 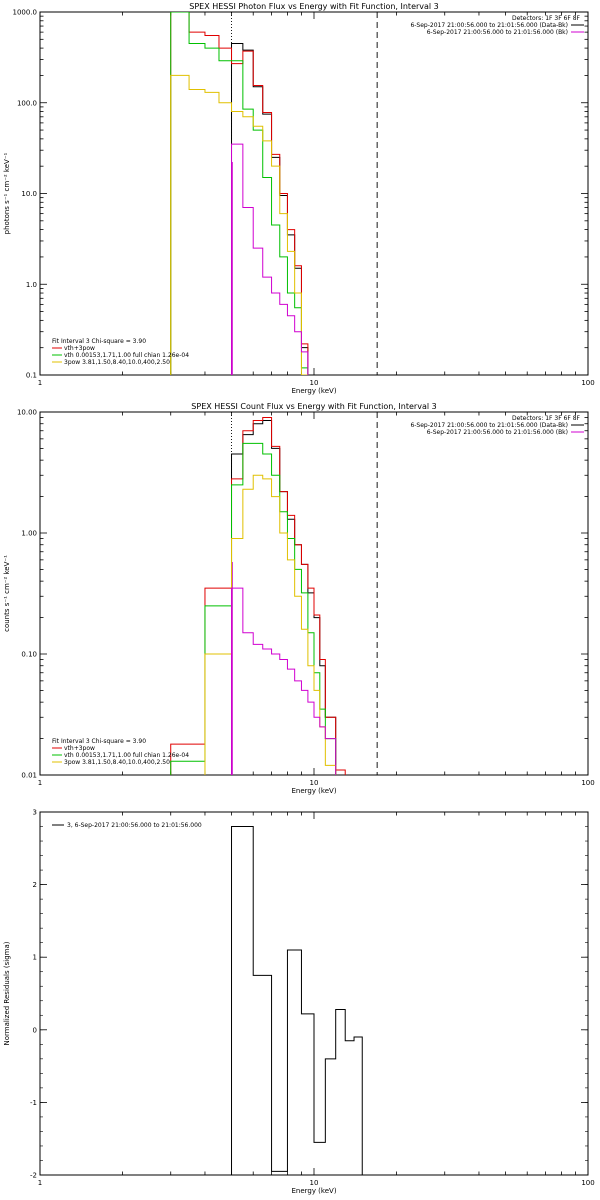 What do you see at coordinates (33, 1176) in the screenshot?
I see `y-tick-label: -2` at bounding box center [33, 1176].